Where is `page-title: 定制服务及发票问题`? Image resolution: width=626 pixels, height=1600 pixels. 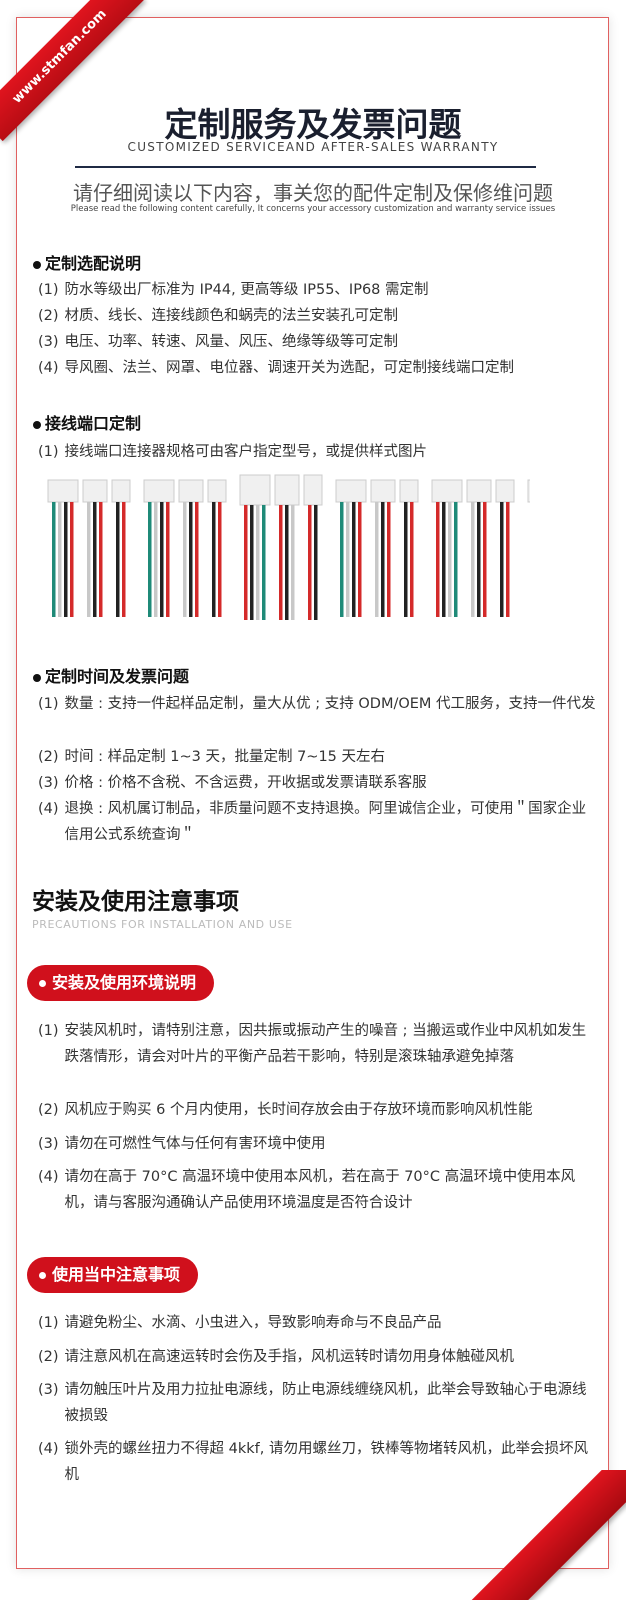 page-title: 定制服务及发票问题 is located at coordinates (313, 124).